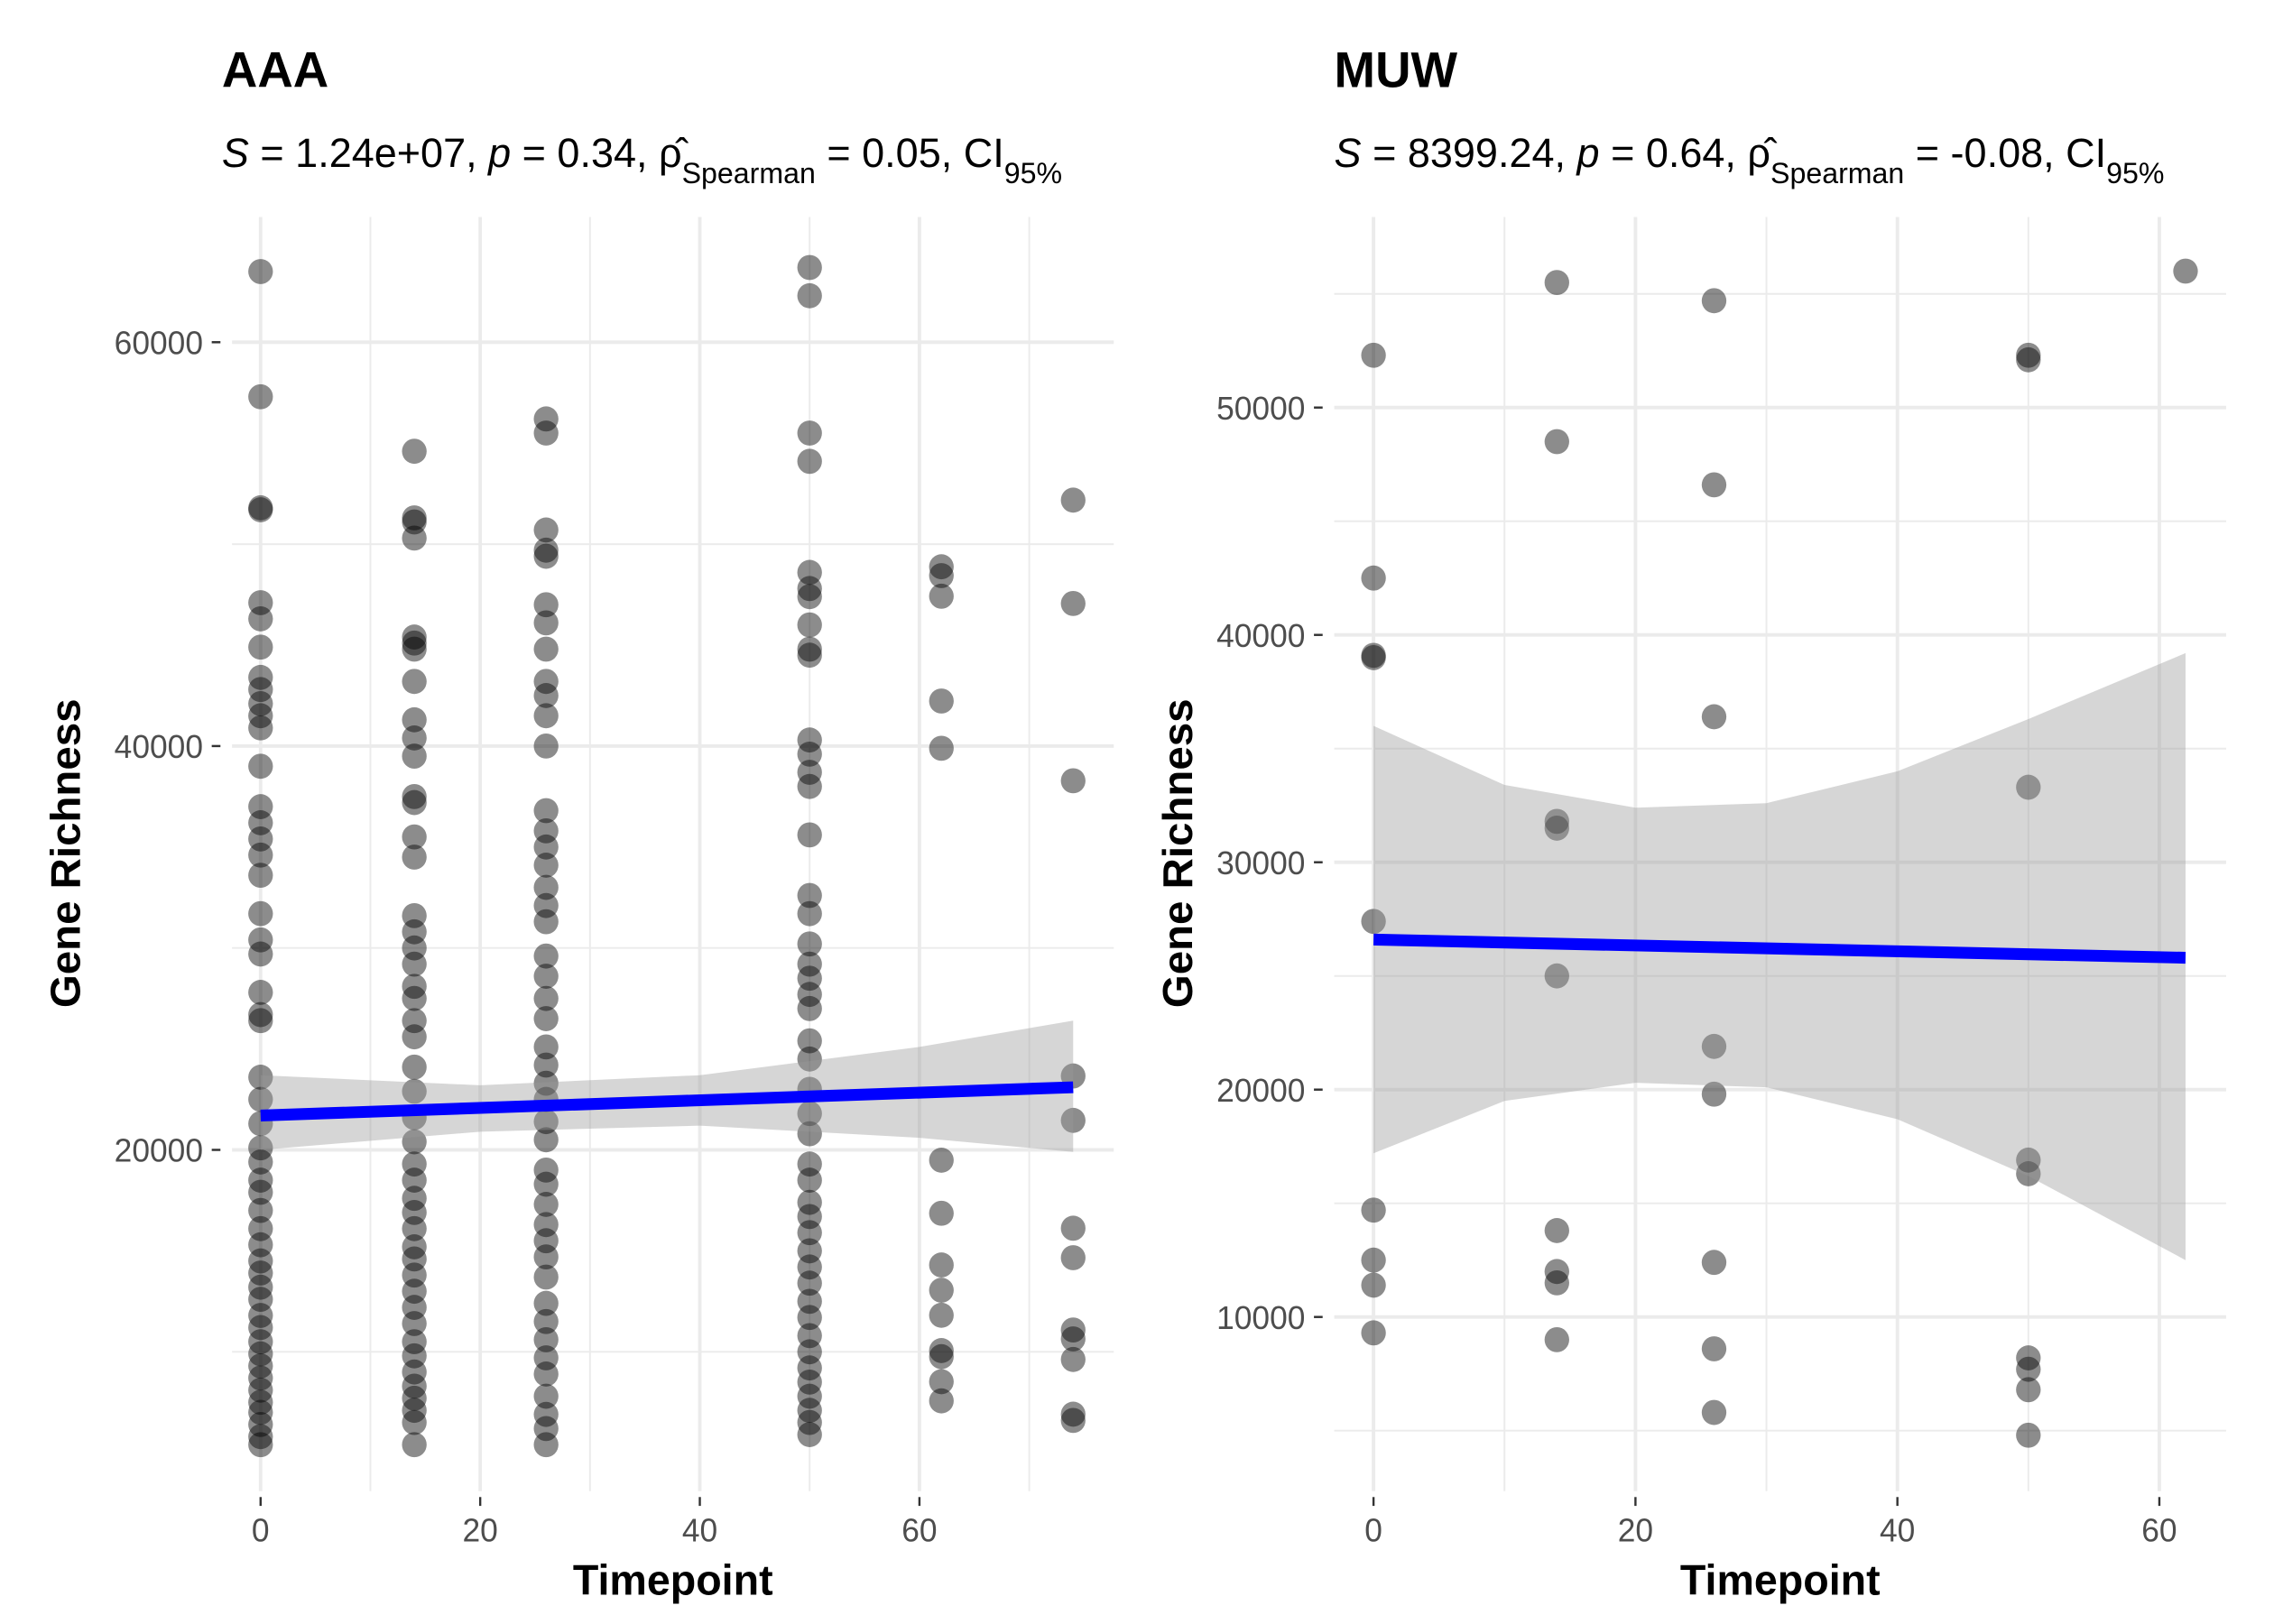 Image resolution: width=2274 pixels, height=1624 pixels. Describe the element at coordinates (479, 1530) in the screenshot. I see `x-tick-label: 20` at that location.